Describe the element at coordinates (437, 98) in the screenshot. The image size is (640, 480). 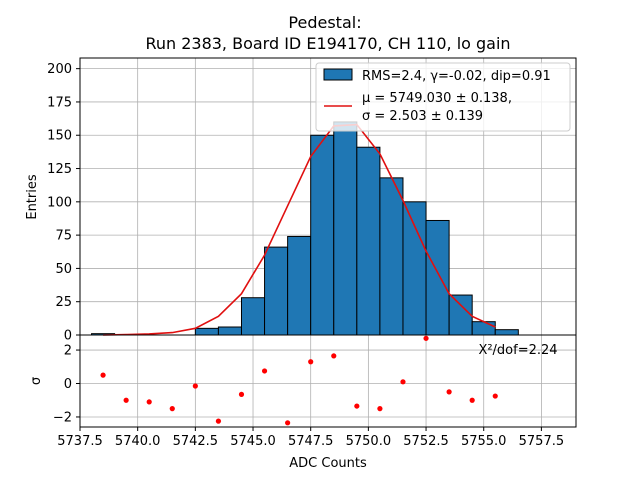
I see `legend-label-fit-line-1: μ = 5749.030 ± 0.138,` at that location.